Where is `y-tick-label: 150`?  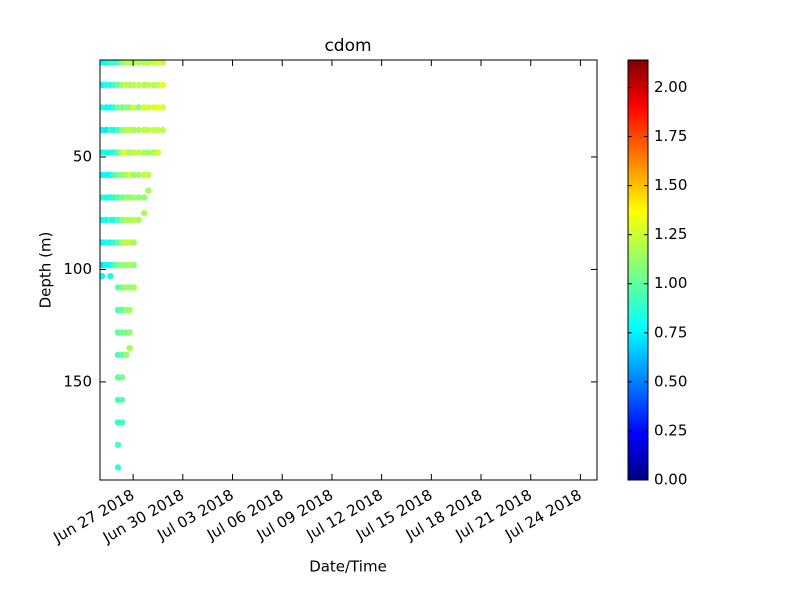
y-tick-label: 150 is located at coordinates (77, 381).